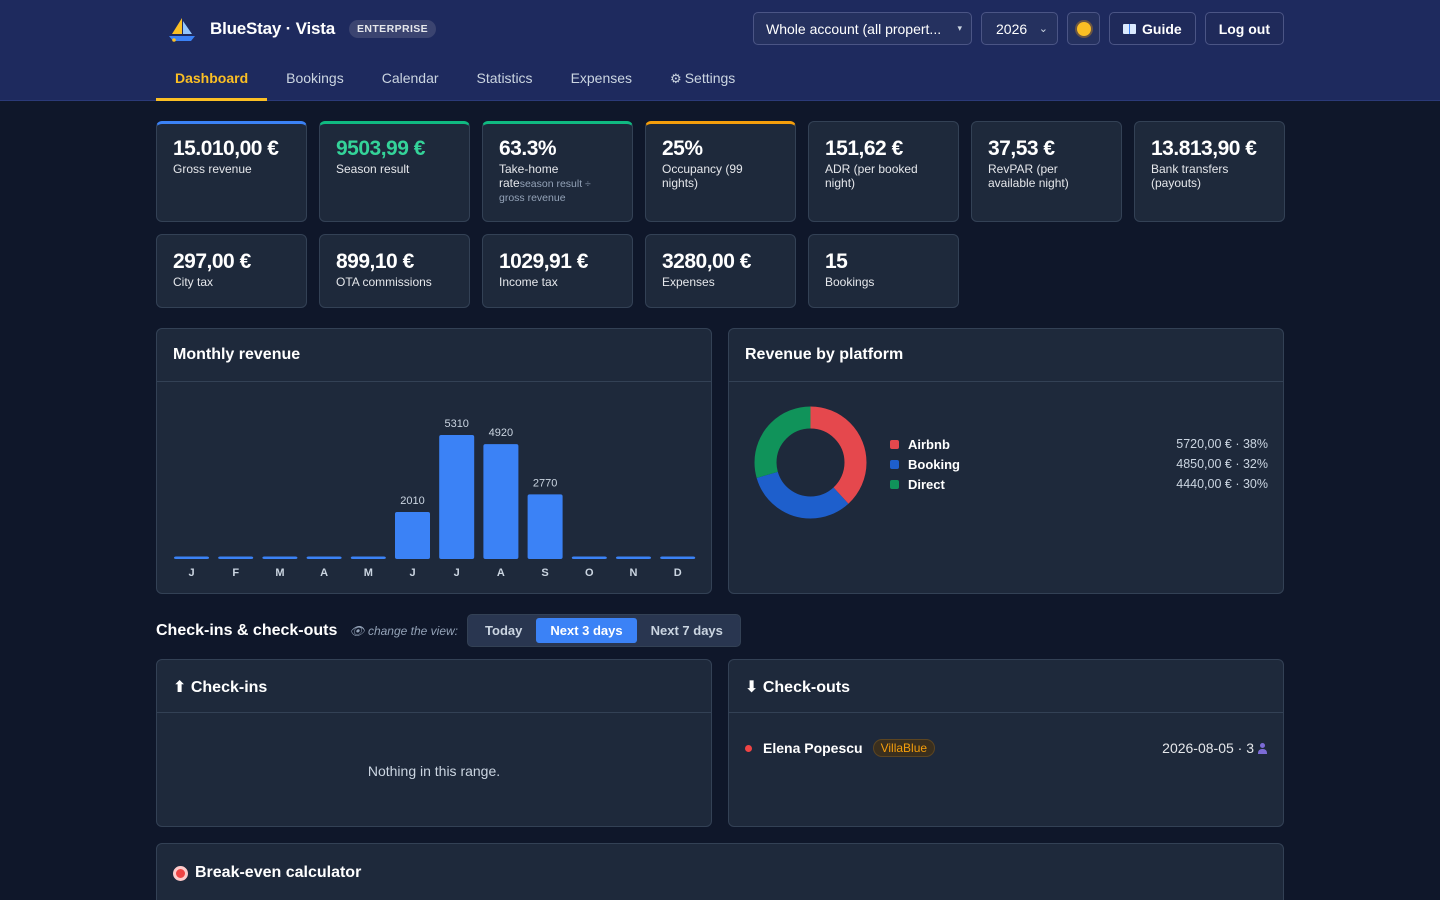  What do you see at coordinates (934, 464) in the screenshot?
I see `legend-name: Booking` at bounding box center [934, 464].